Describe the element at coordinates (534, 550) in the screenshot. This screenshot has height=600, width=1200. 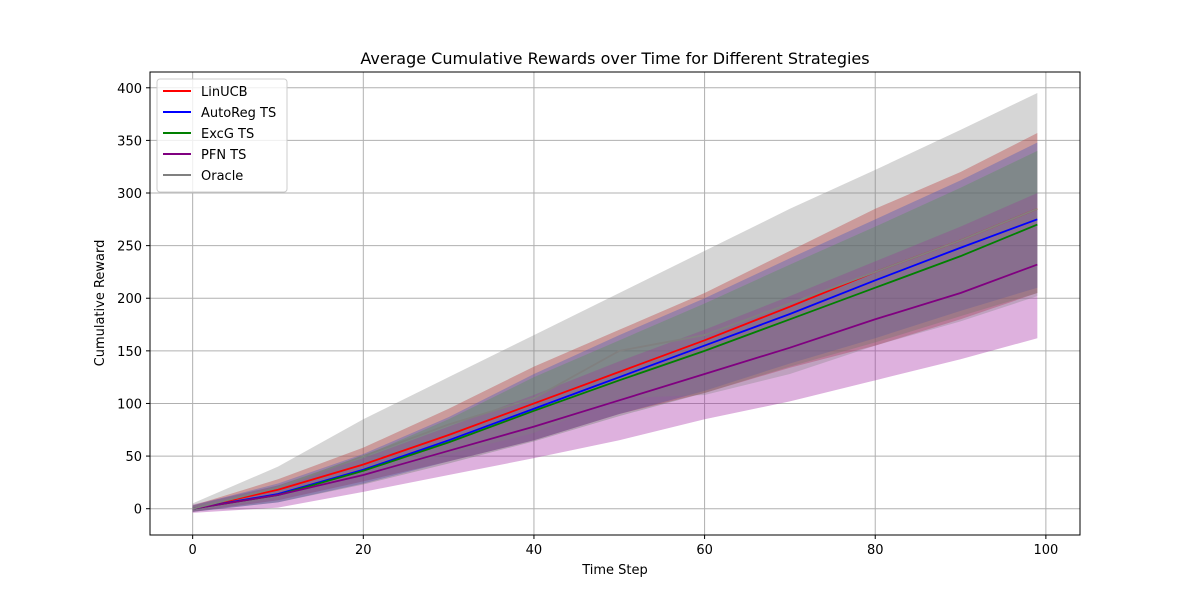
I see `x-tick-label: 40` at that location.